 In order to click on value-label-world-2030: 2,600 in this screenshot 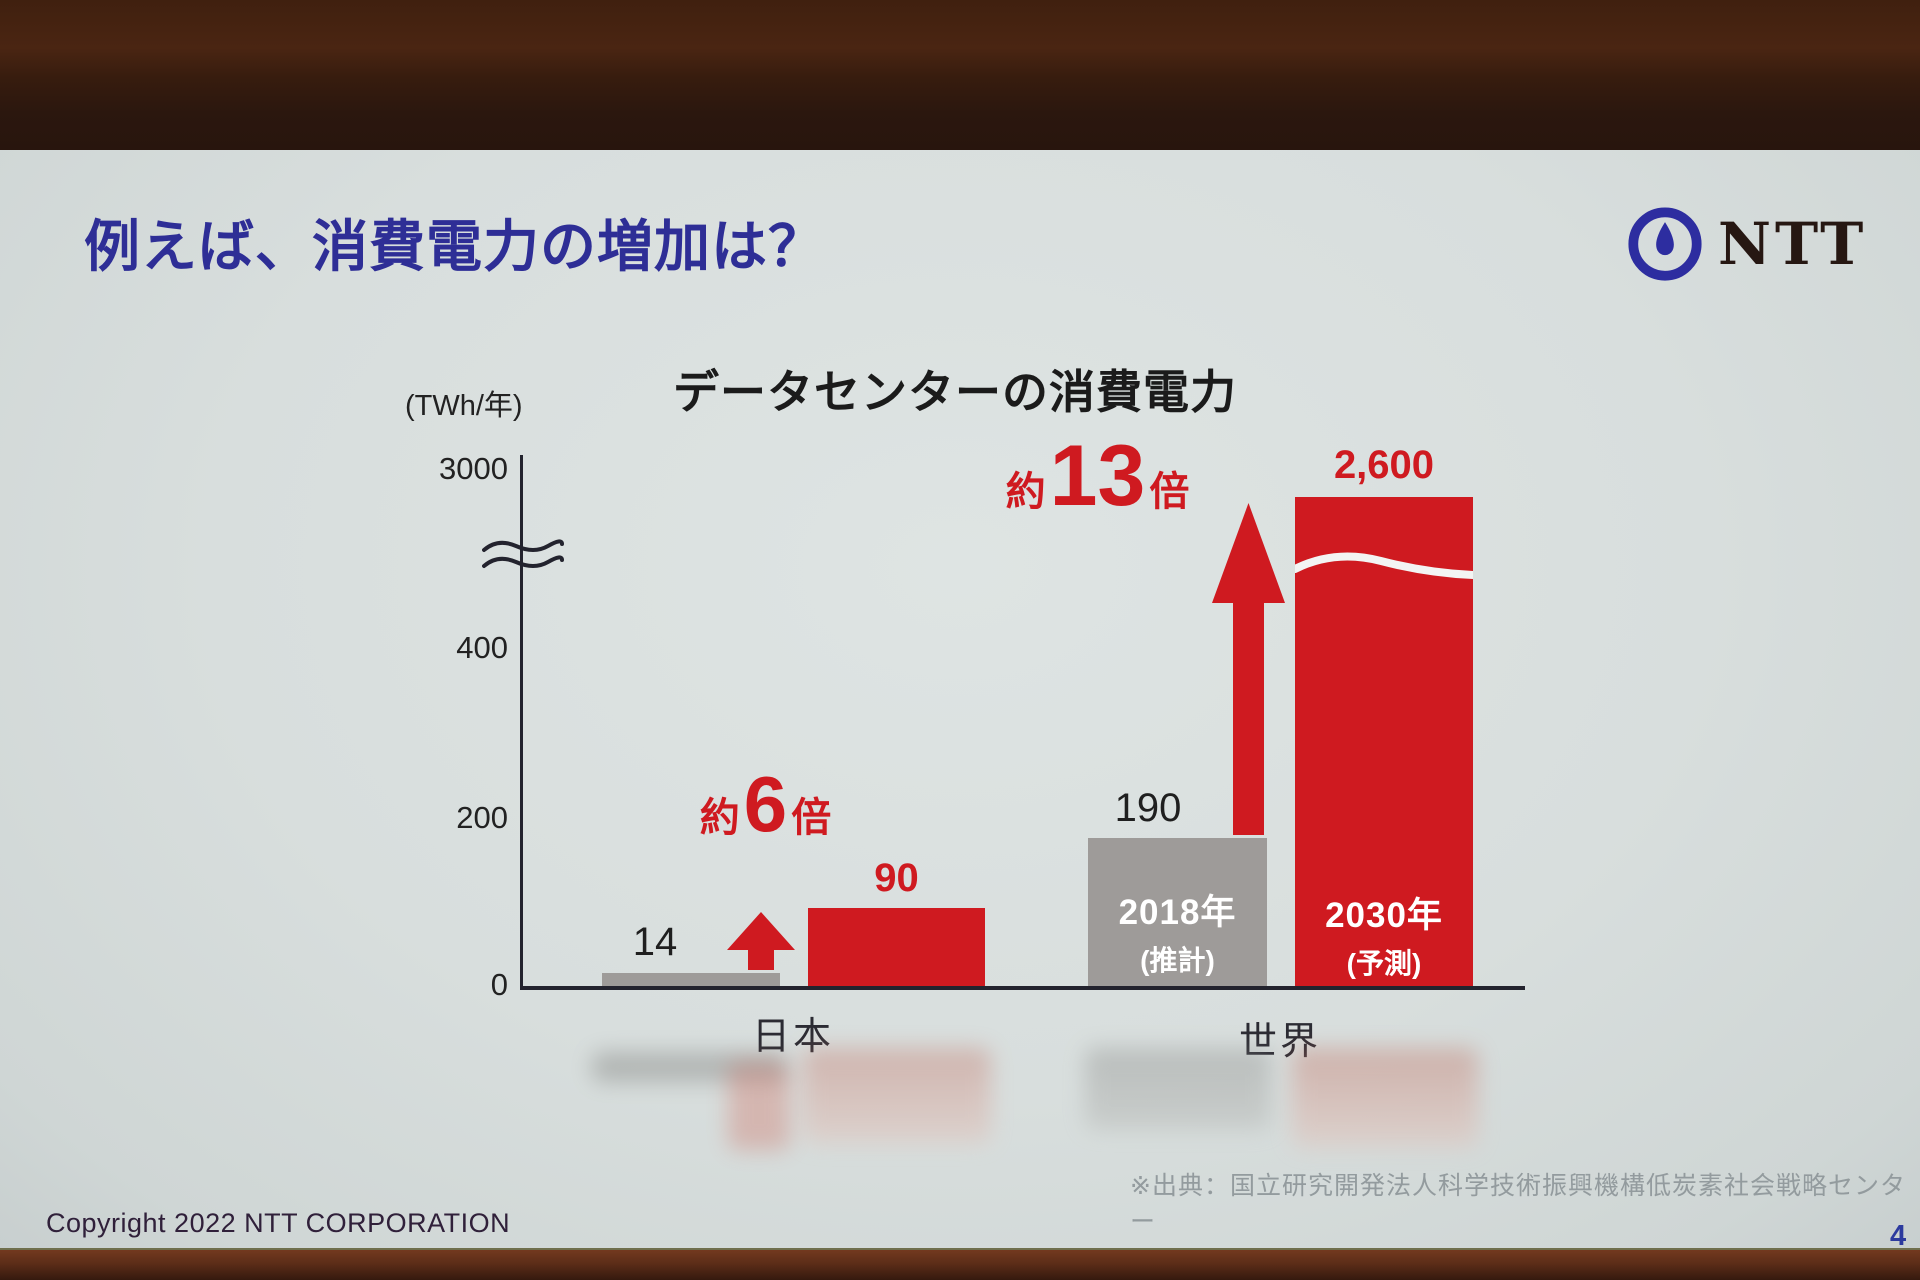, I will do `click(1384, 465)`.